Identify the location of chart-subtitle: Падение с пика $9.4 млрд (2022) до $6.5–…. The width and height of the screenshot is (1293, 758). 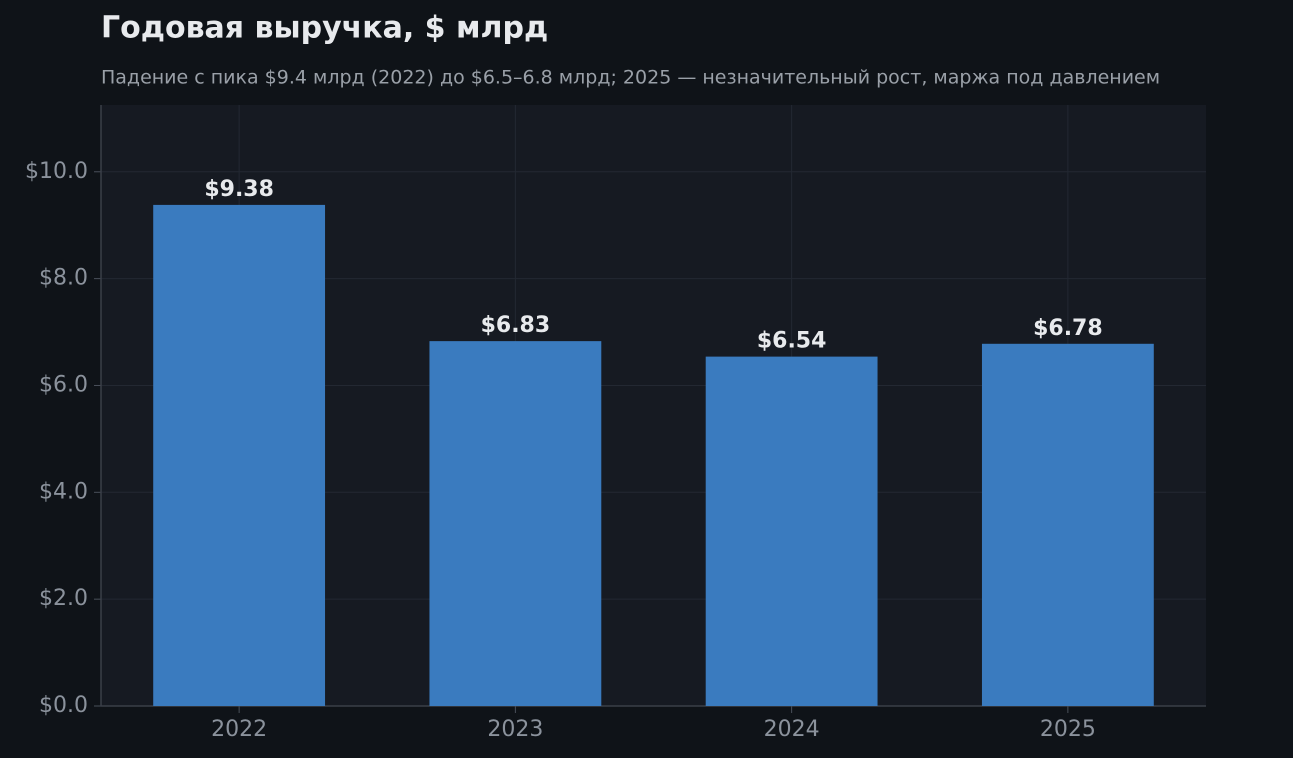
(630, 78).